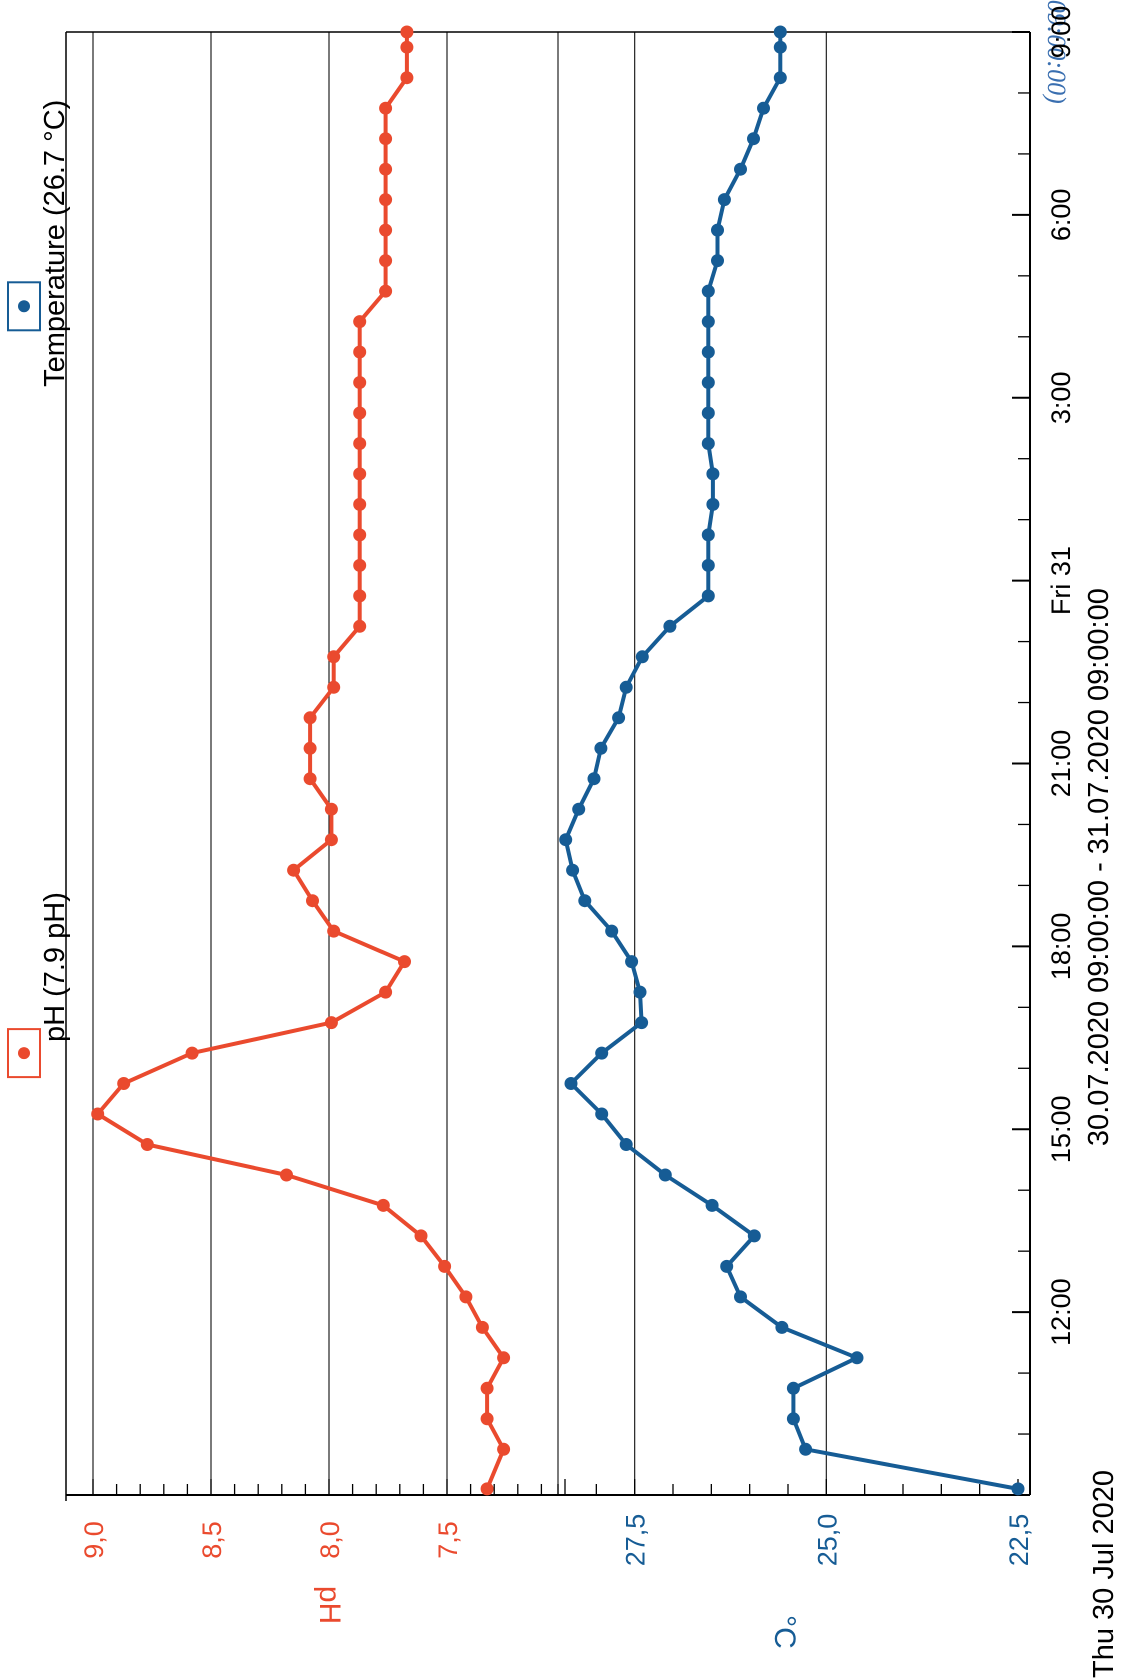  What do you see at coordinates (271, 1540) in the screenshot?
I see `ph-axis-tick-labels: 9,0 8,5 8,0 7,5` at bounding box center [271, 1540].